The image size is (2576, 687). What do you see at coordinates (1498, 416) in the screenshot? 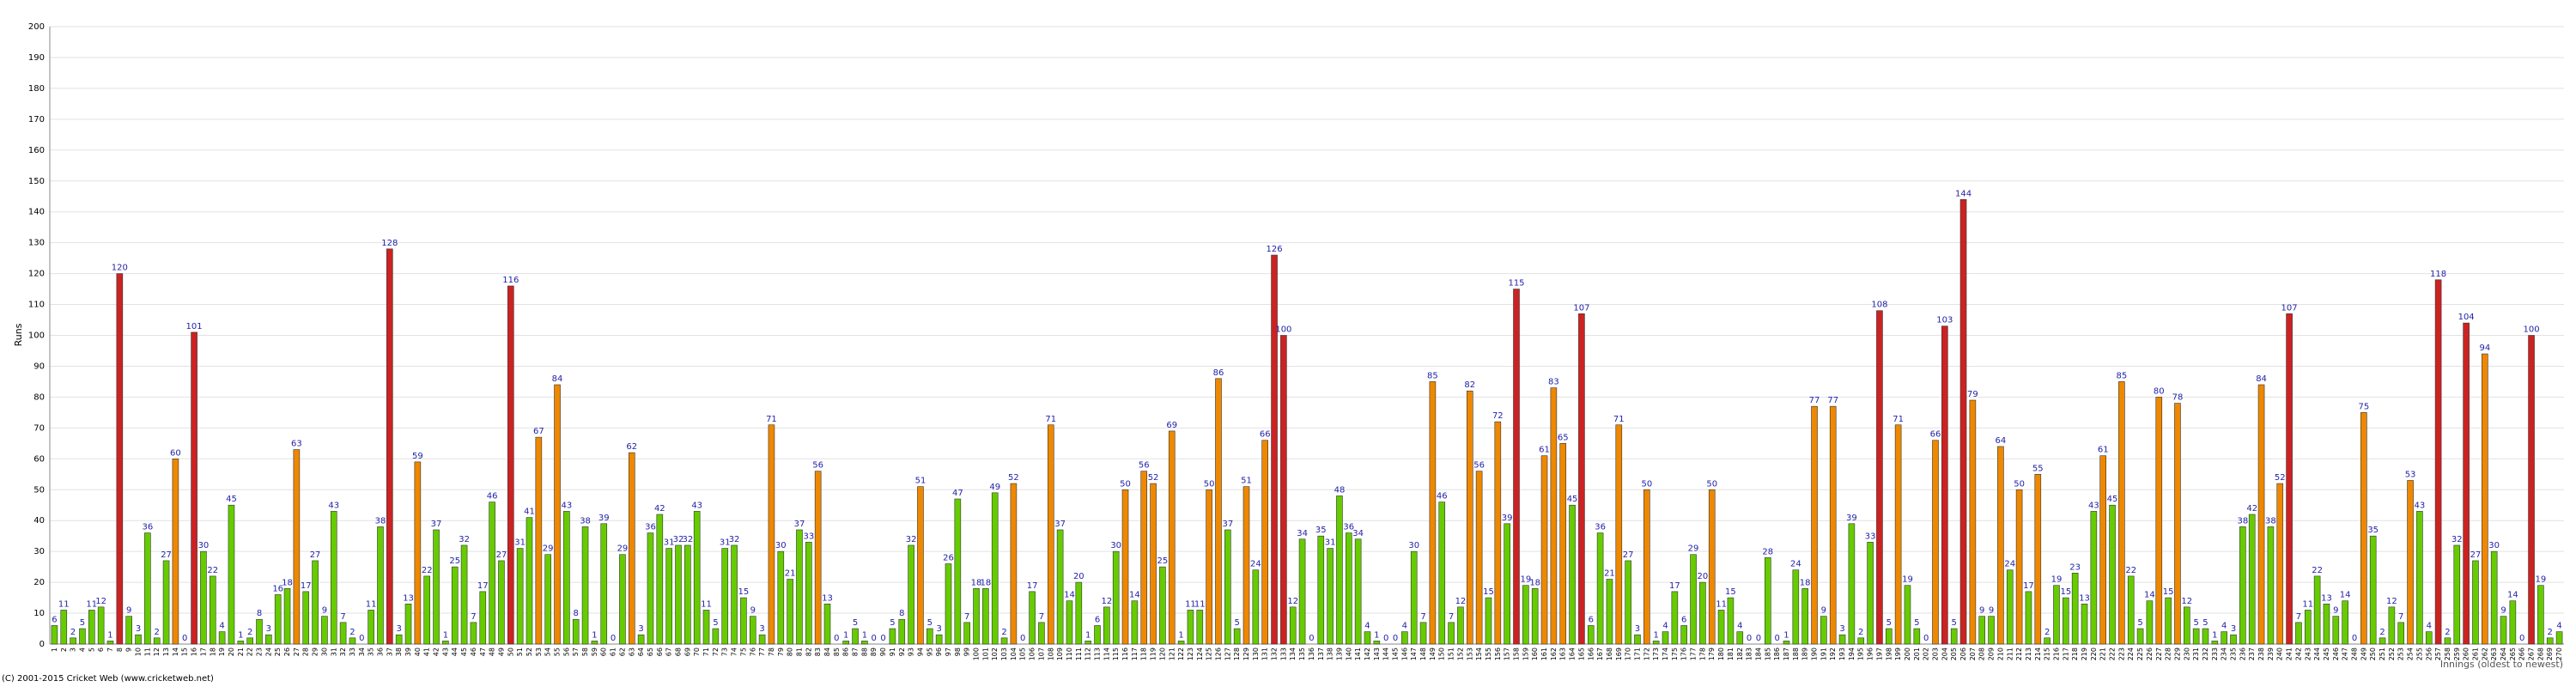
I see `value-label: 72` at bounding box center [1498, 416].